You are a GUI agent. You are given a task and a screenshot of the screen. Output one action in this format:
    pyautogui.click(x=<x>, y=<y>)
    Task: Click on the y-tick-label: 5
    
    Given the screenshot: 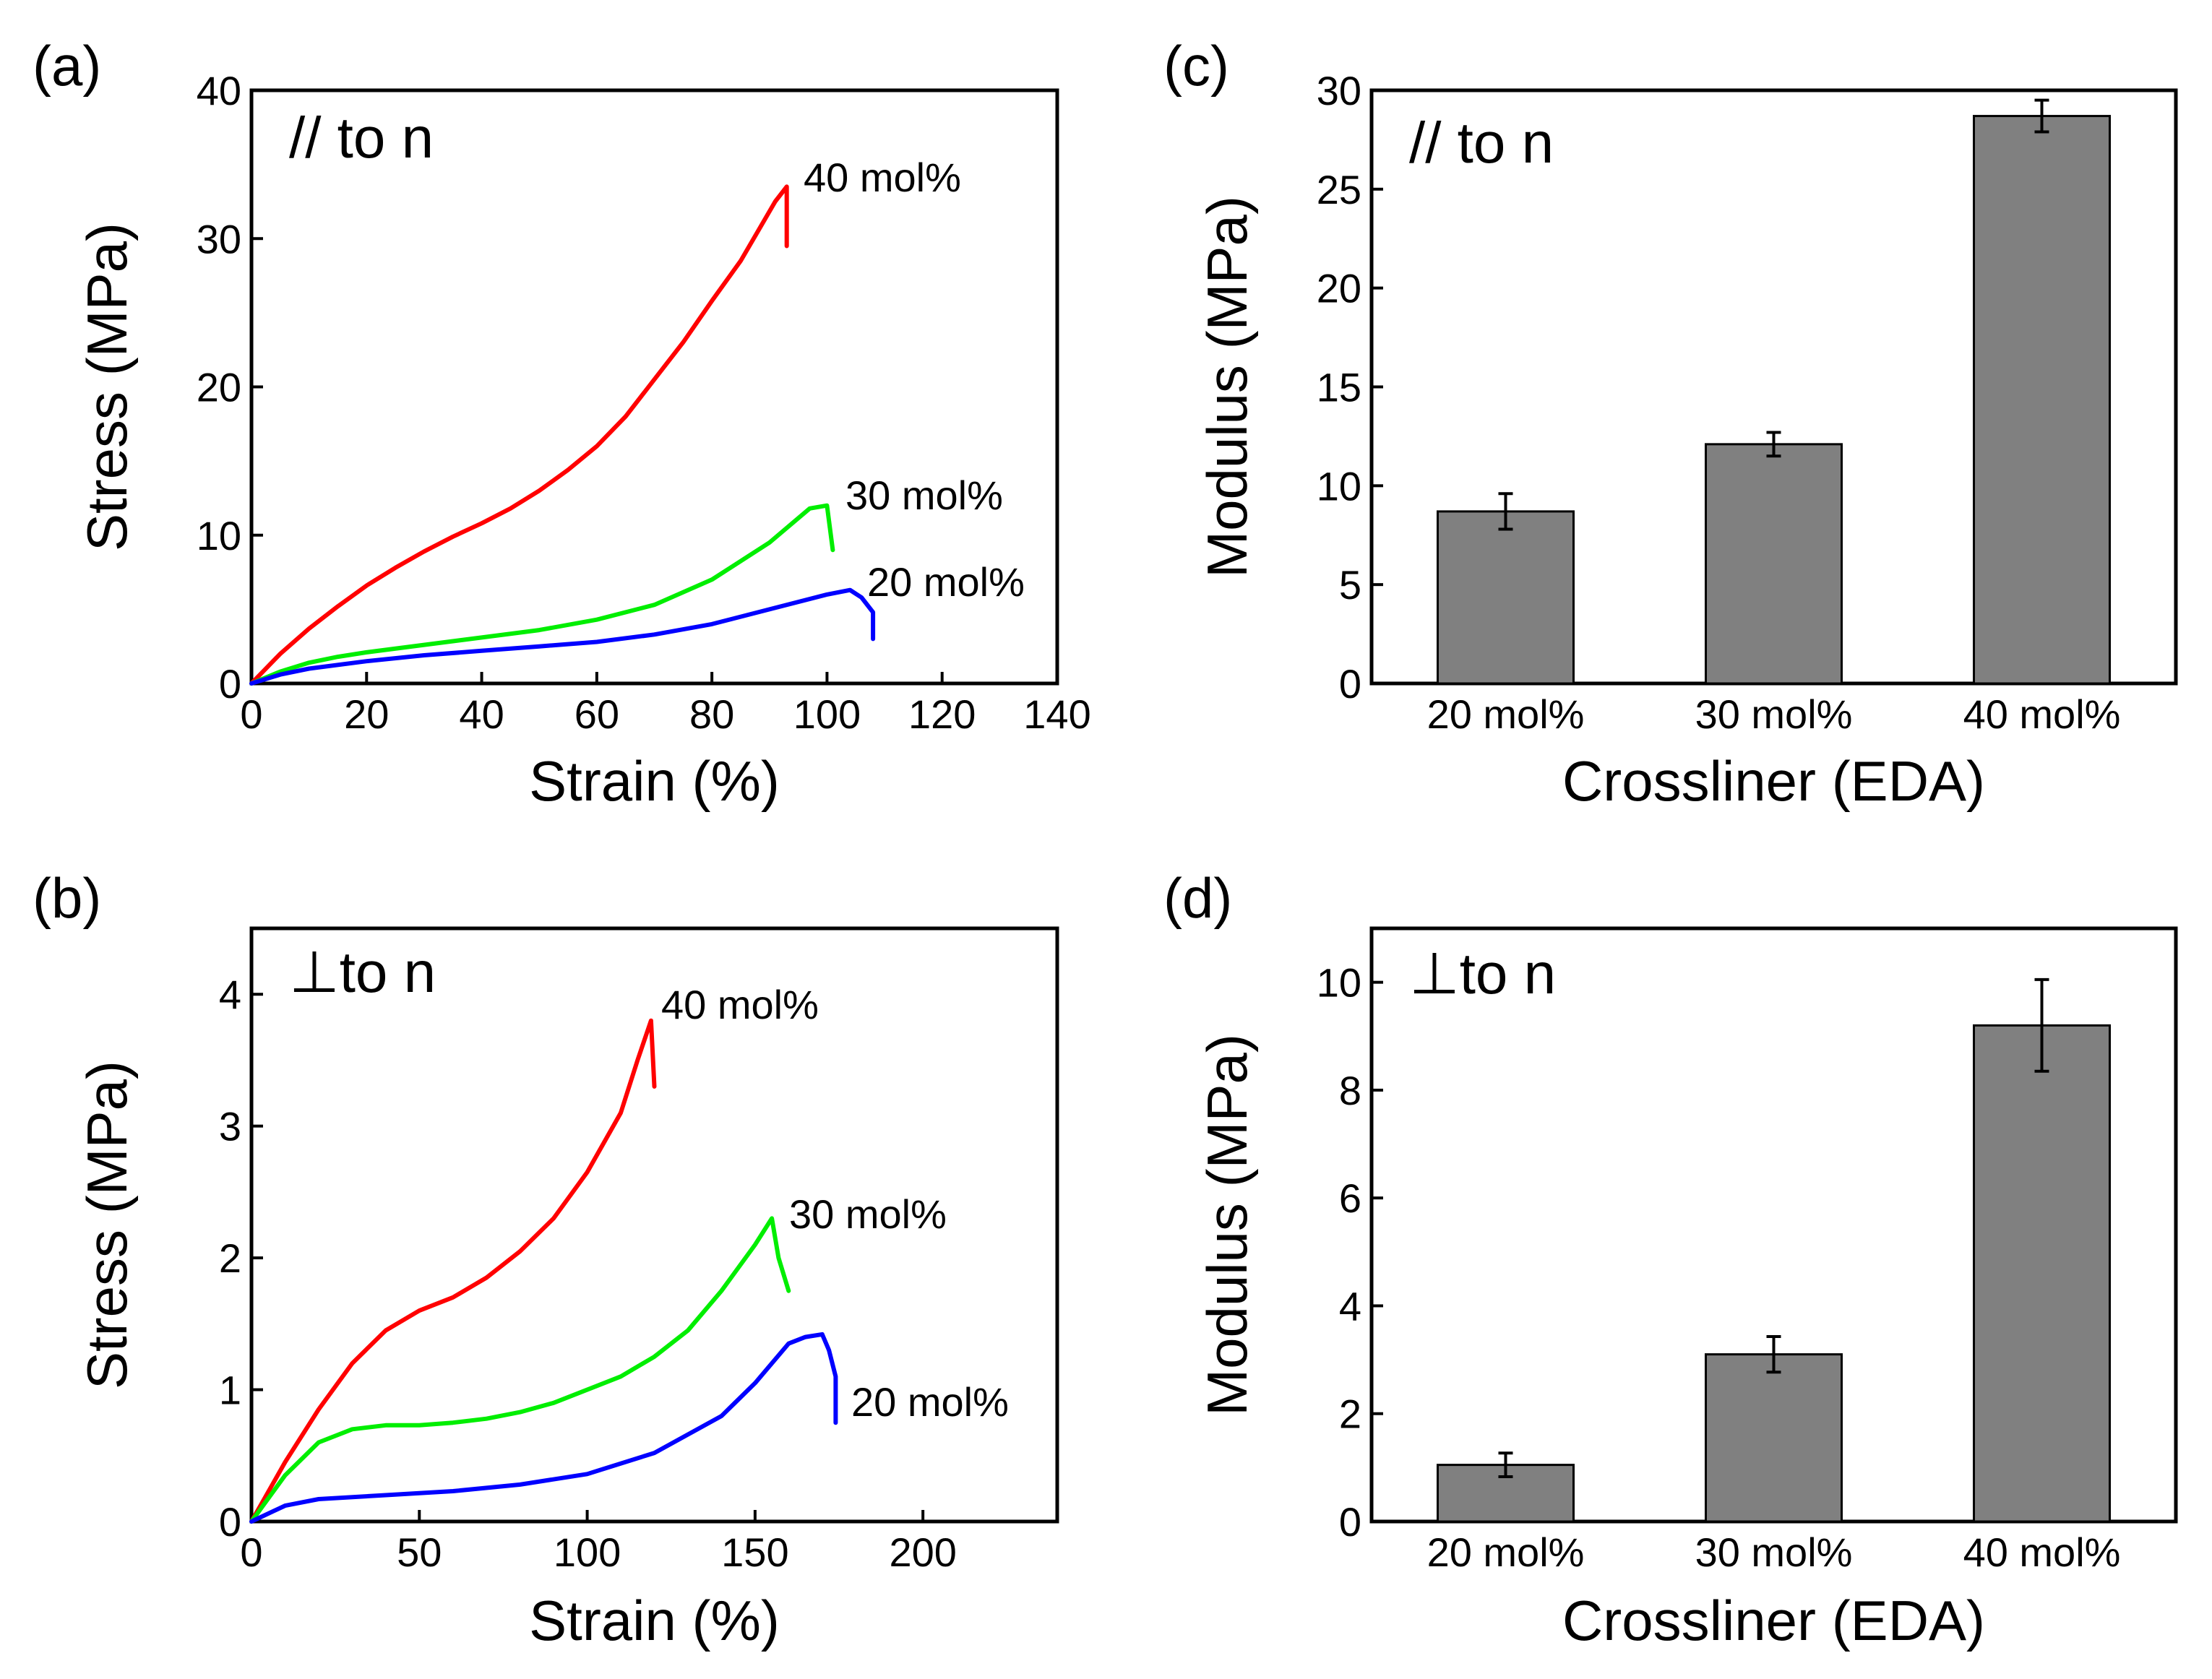 What is the action you would take?
    pyautogui.click(x=1350, y=585)
    